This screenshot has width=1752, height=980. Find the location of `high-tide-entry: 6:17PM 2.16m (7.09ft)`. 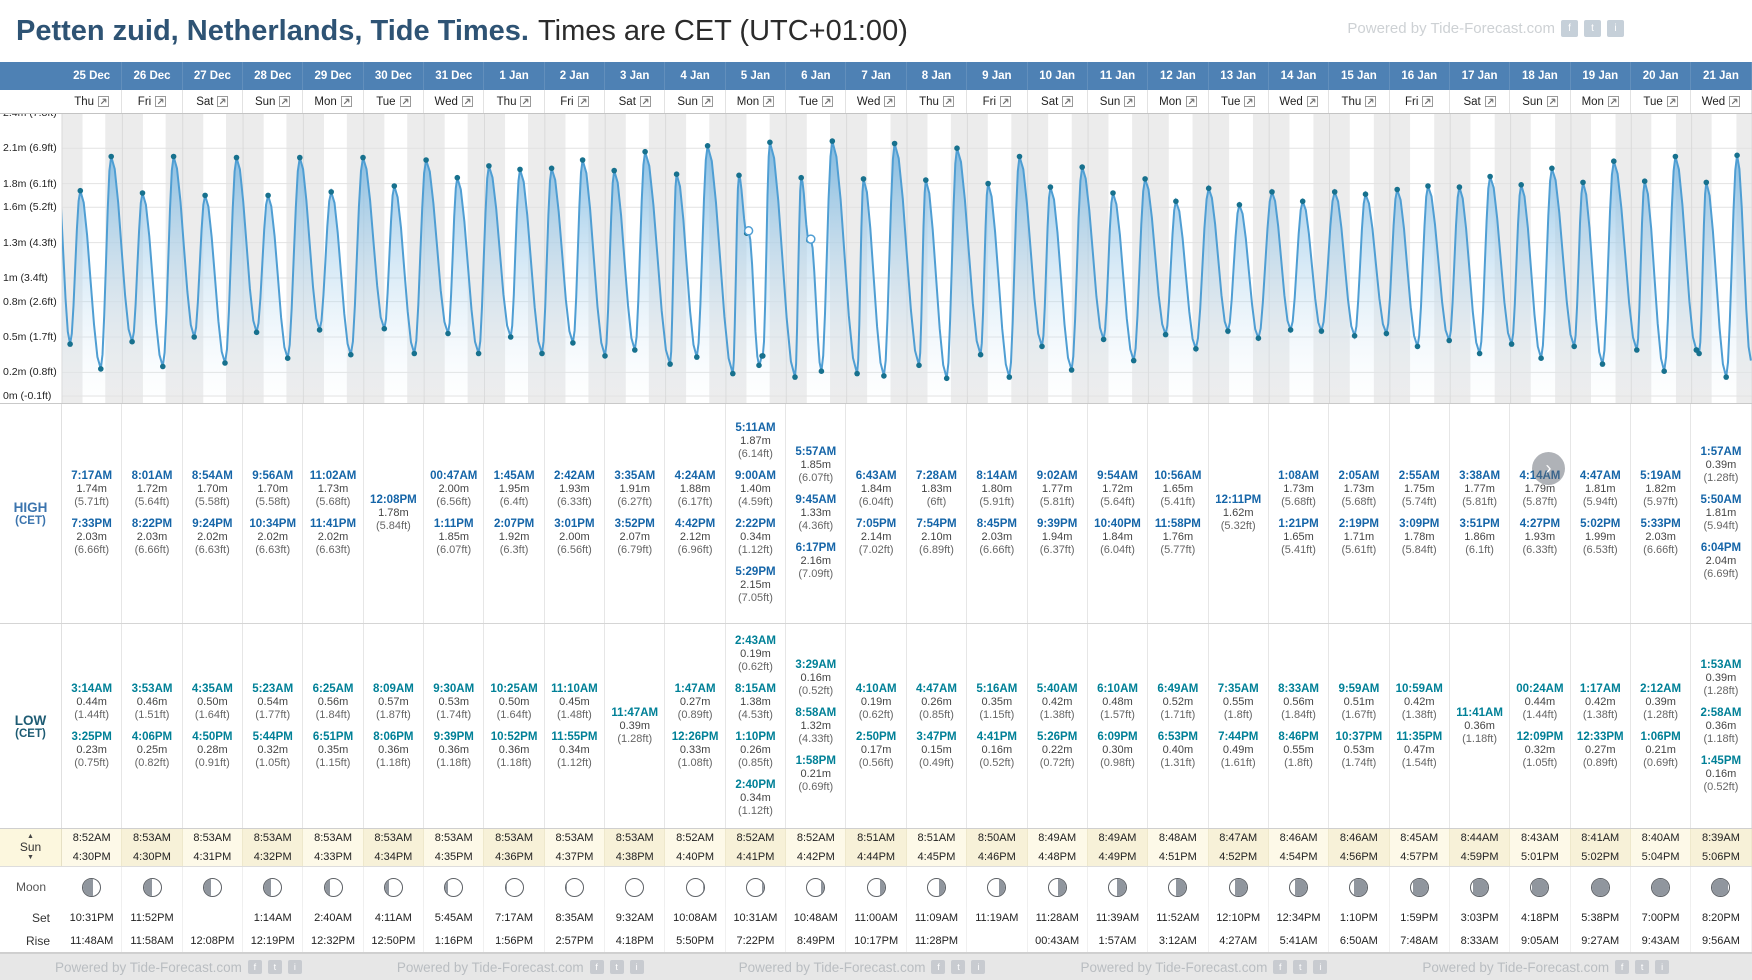

high-tide-entry: 6:17PM 2.16m (7.09ft) is located at coordinates (815, 561).